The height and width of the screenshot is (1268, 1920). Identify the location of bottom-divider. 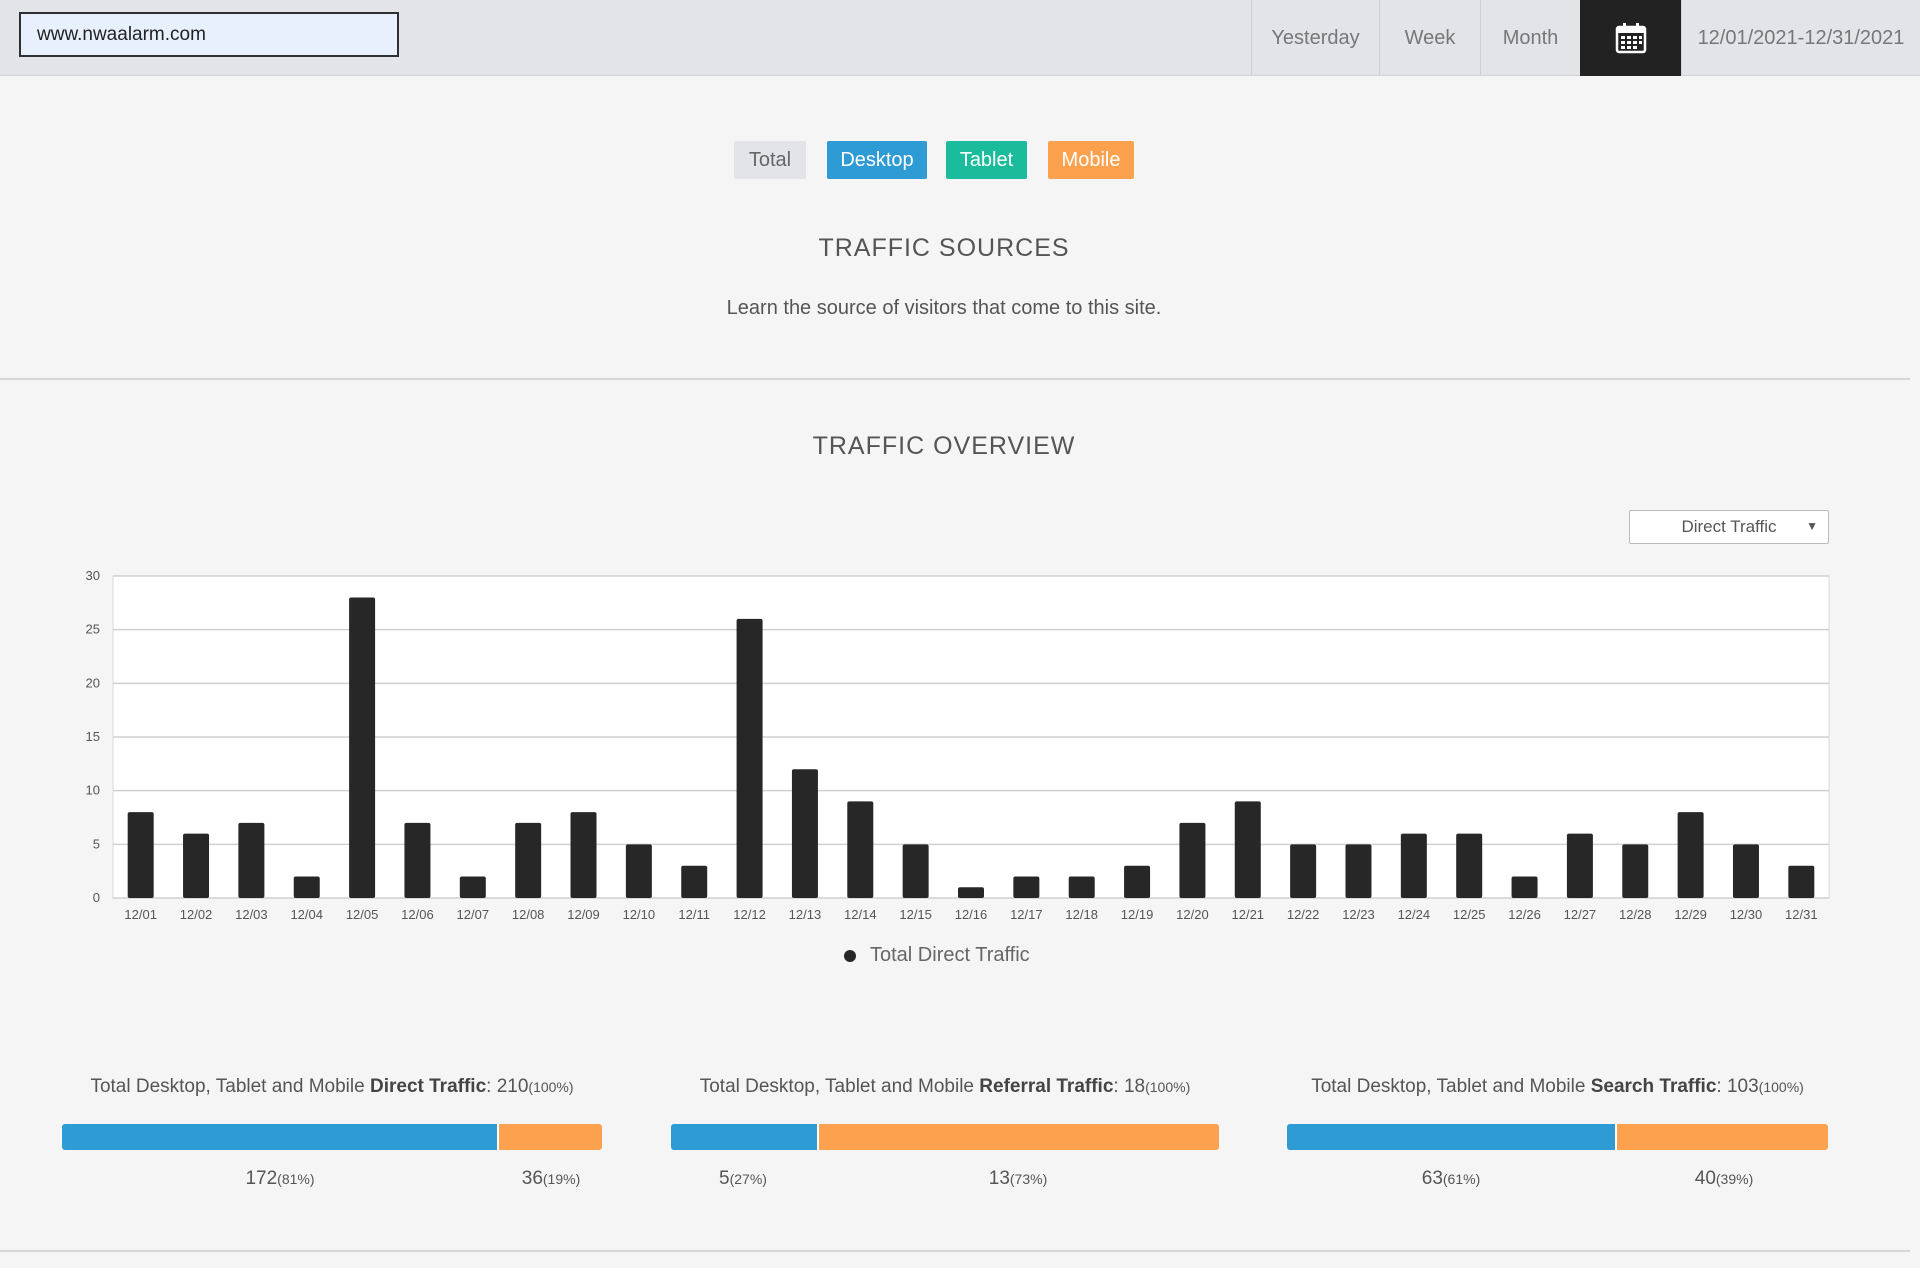
(955, 1251).